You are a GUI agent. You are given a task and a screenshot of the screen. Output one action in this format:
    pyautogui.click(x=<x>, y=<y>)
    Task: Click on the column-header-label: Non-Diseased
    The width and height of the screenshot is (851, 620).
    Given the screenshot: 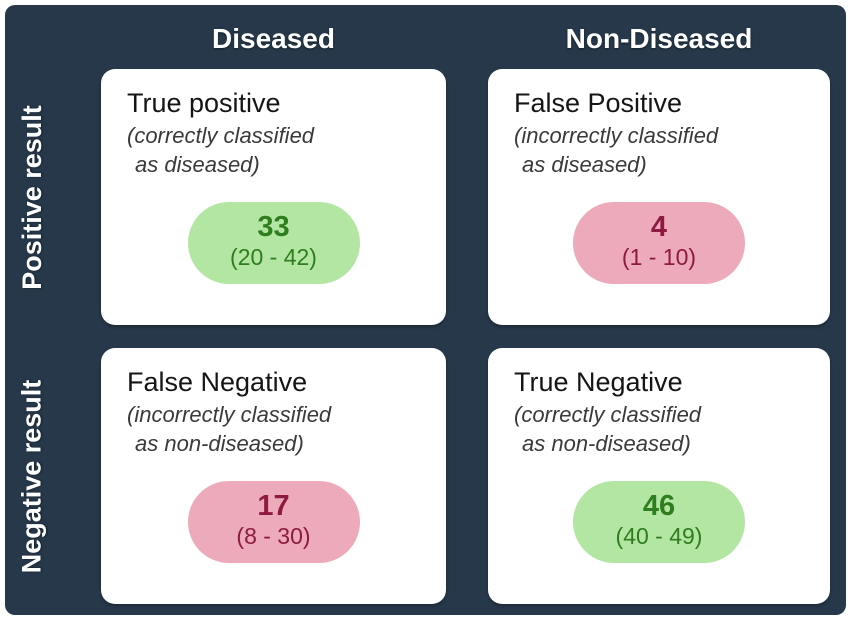 What is the action you would take?
    pyautogui.click(x=659, y=38)
    